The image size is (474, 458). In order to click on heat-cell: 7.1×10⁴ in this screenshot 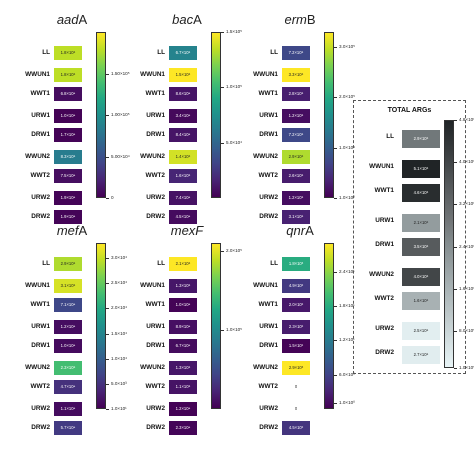, I will do `click(68, 305)`.